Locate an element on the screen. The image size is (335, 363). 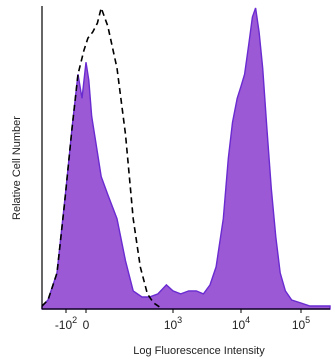
x-tick-label: 10⁴ is located at coordinates (241, 323).